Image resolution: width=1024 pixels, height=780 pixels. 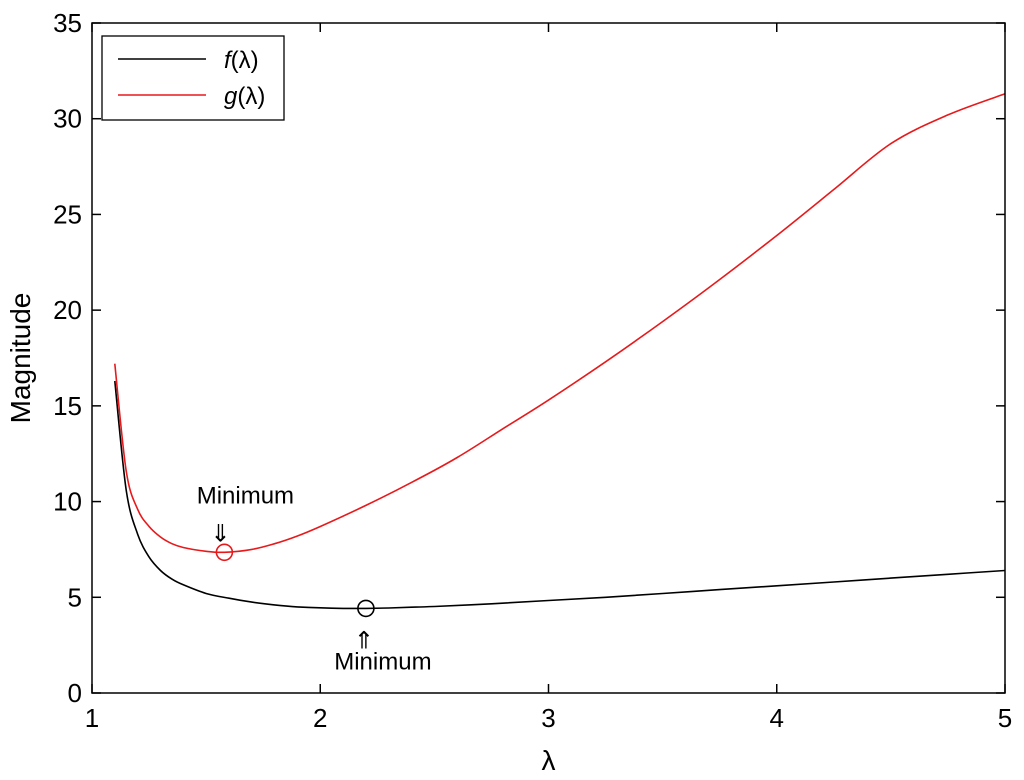 I want to click on legend-label-italic: g, so click(x=231, y=96).